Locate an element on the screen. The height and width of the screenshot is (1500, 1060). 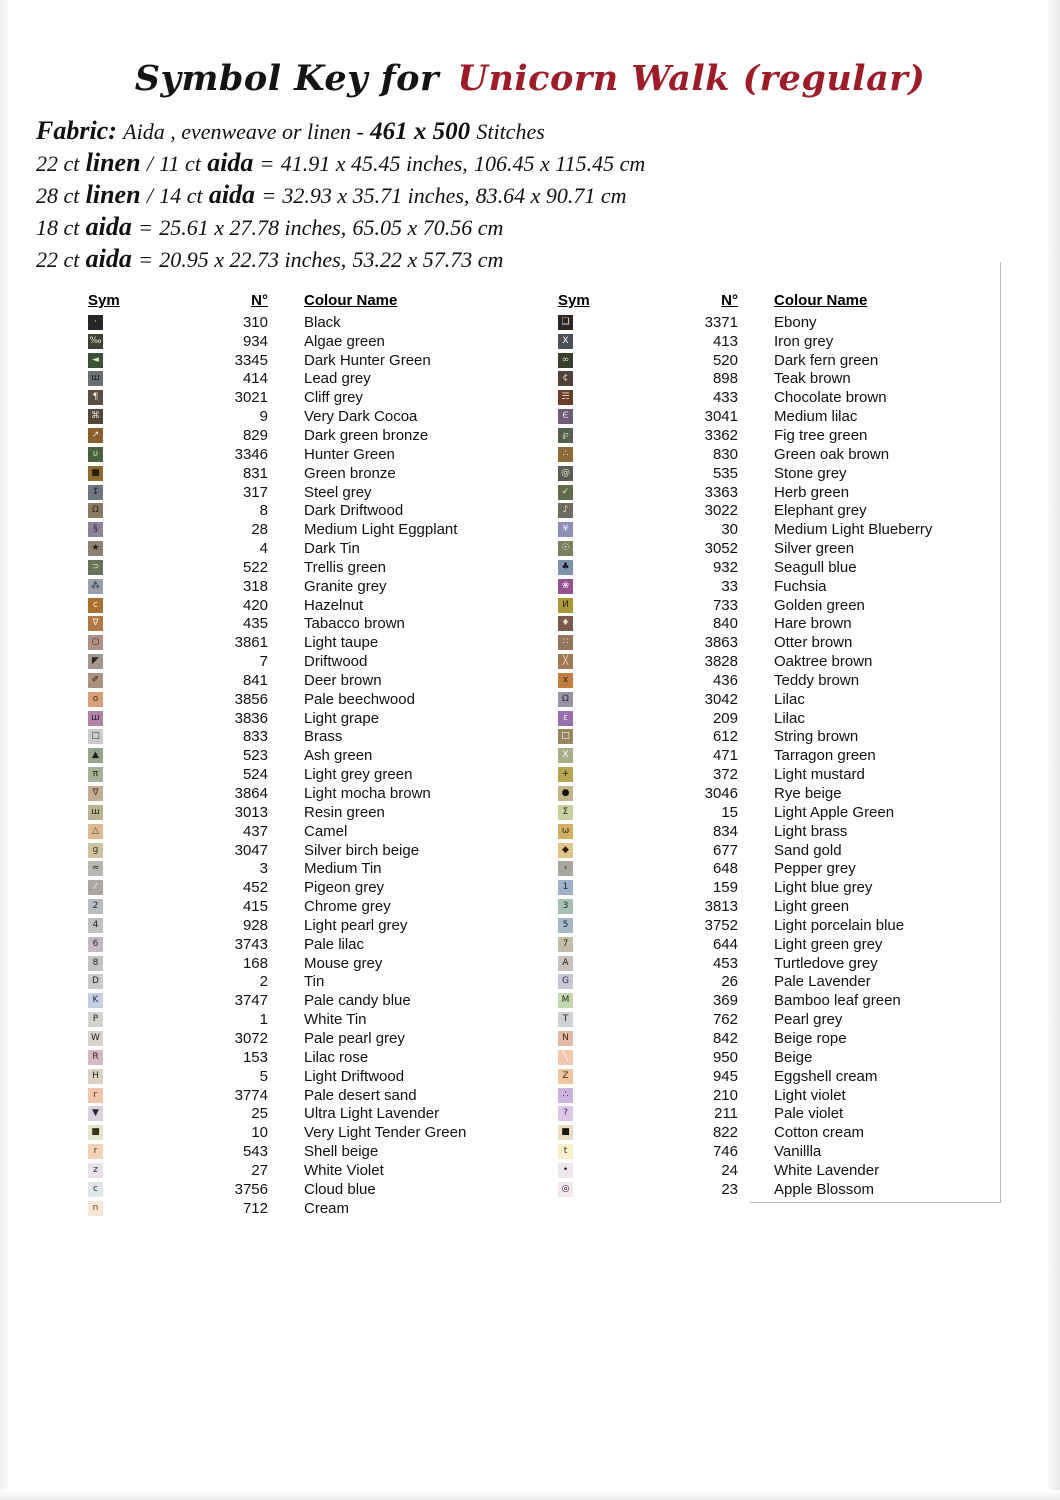
fabric-cm: 106.45 x 115.45 cm is located at coordinates (560, 163).